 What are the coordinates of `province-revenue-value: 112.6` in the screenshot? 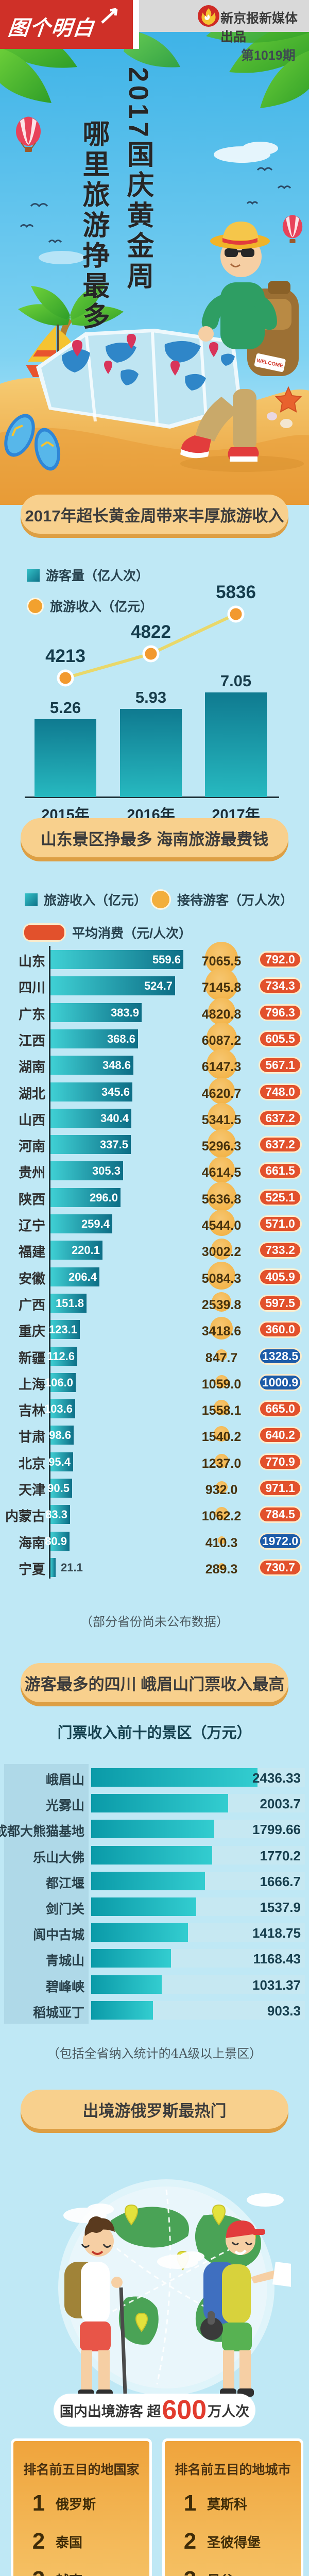 It's located at (61, 1356).